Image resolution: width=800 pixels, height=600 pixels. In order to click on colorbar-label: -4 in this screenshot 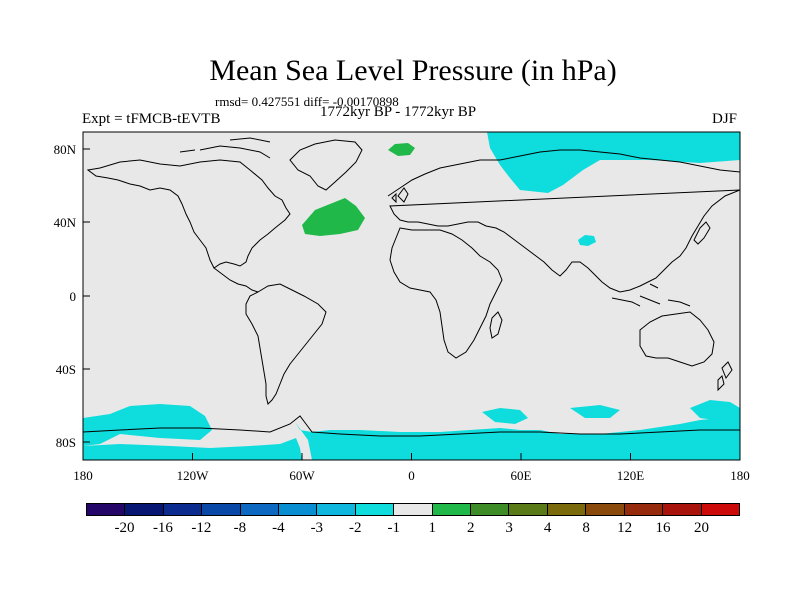, I will do `click(278, 528)`.